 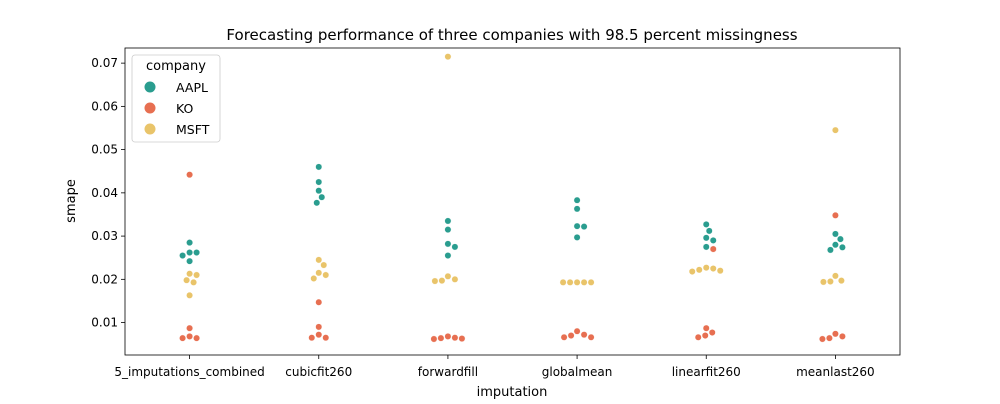 What do you see at coordinates (192, 87) in the screenshot?
I see `legend-label-aapl: AAPL` at bounding box center [192, 87].